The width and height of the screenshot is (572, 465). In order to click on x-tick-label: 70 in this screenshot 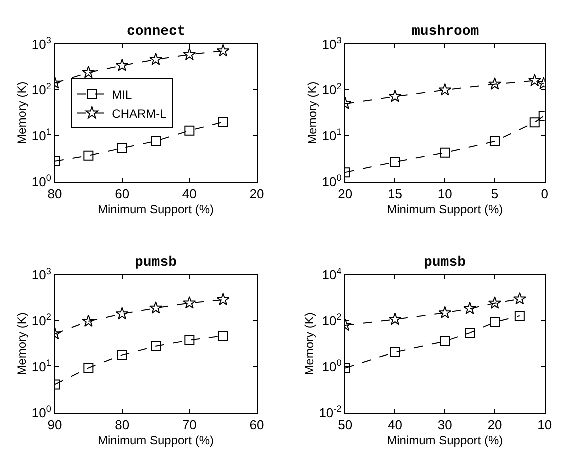, I will do `click(189, 424)`.